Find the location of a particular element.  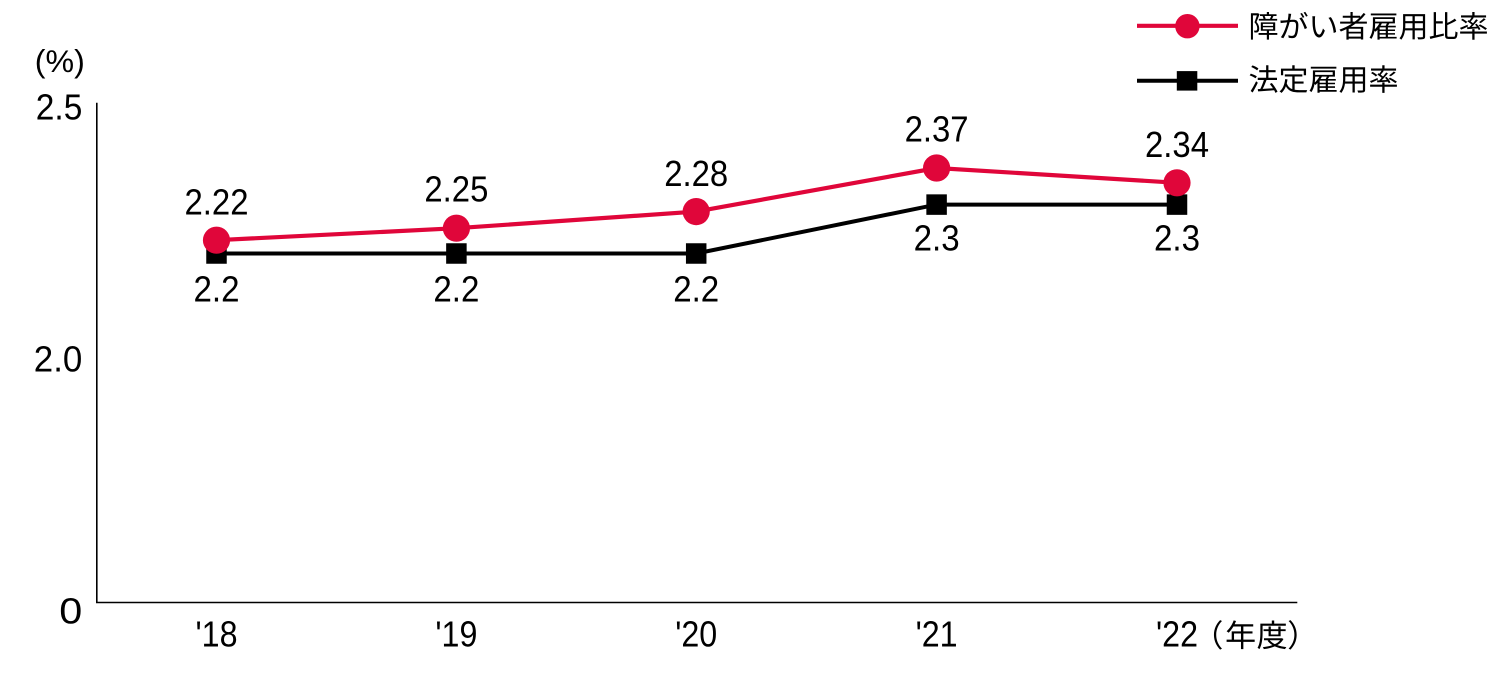

svg-text: 2.0 is located at coordinates (58, 358).